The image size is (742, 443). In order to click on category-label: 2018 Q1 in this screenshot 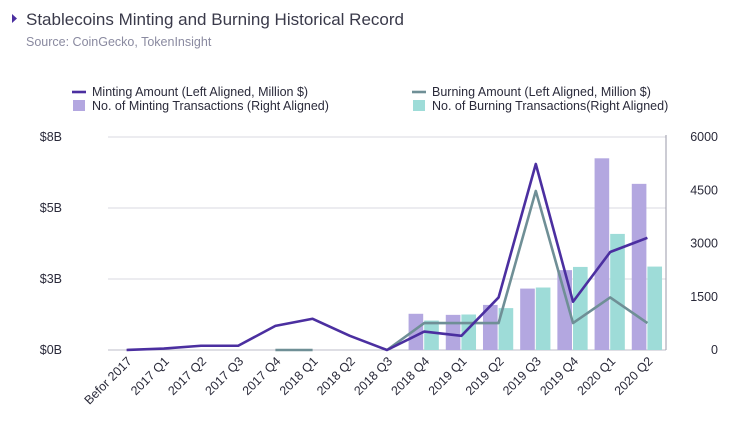, I will do `click(299, 376)`.